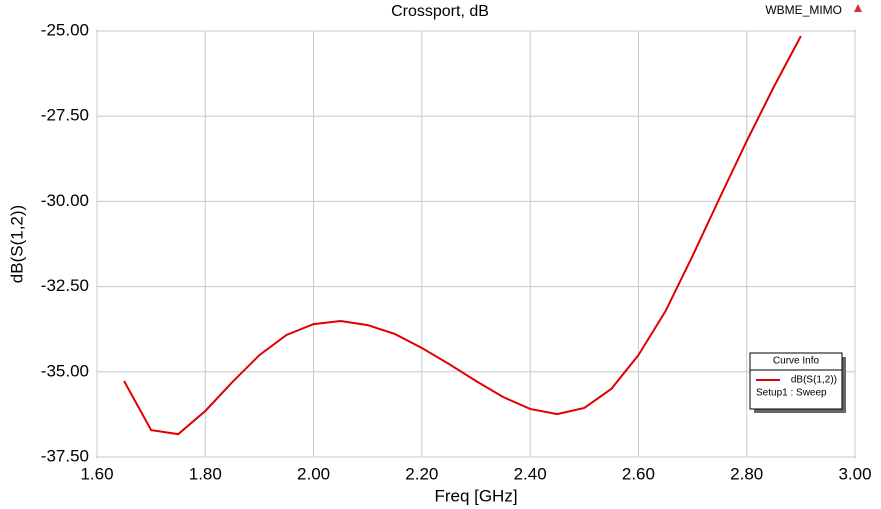 The image size is (881, 509). What do you see at coordinates (16, 244) in the screenshot?
I see `y-axis-label: dB(S(1,2))` at bounding box center [16, 244].